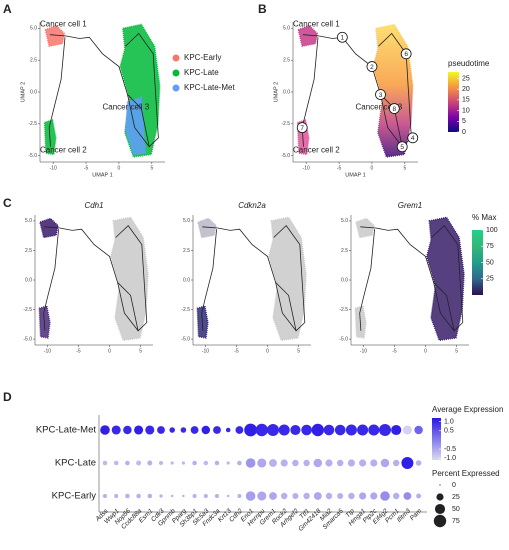  Describe the element at coordinates (413, 138) in the screenshot. I see `node-label: 4` at that location.